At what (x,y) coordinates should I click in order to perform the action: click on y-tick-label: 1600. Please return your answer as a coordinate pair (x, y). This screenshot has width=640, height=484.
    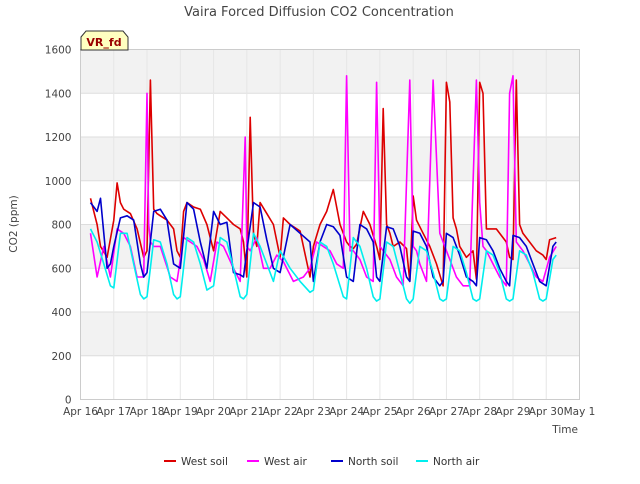
    Looking at the image, I should click on (58, 51).